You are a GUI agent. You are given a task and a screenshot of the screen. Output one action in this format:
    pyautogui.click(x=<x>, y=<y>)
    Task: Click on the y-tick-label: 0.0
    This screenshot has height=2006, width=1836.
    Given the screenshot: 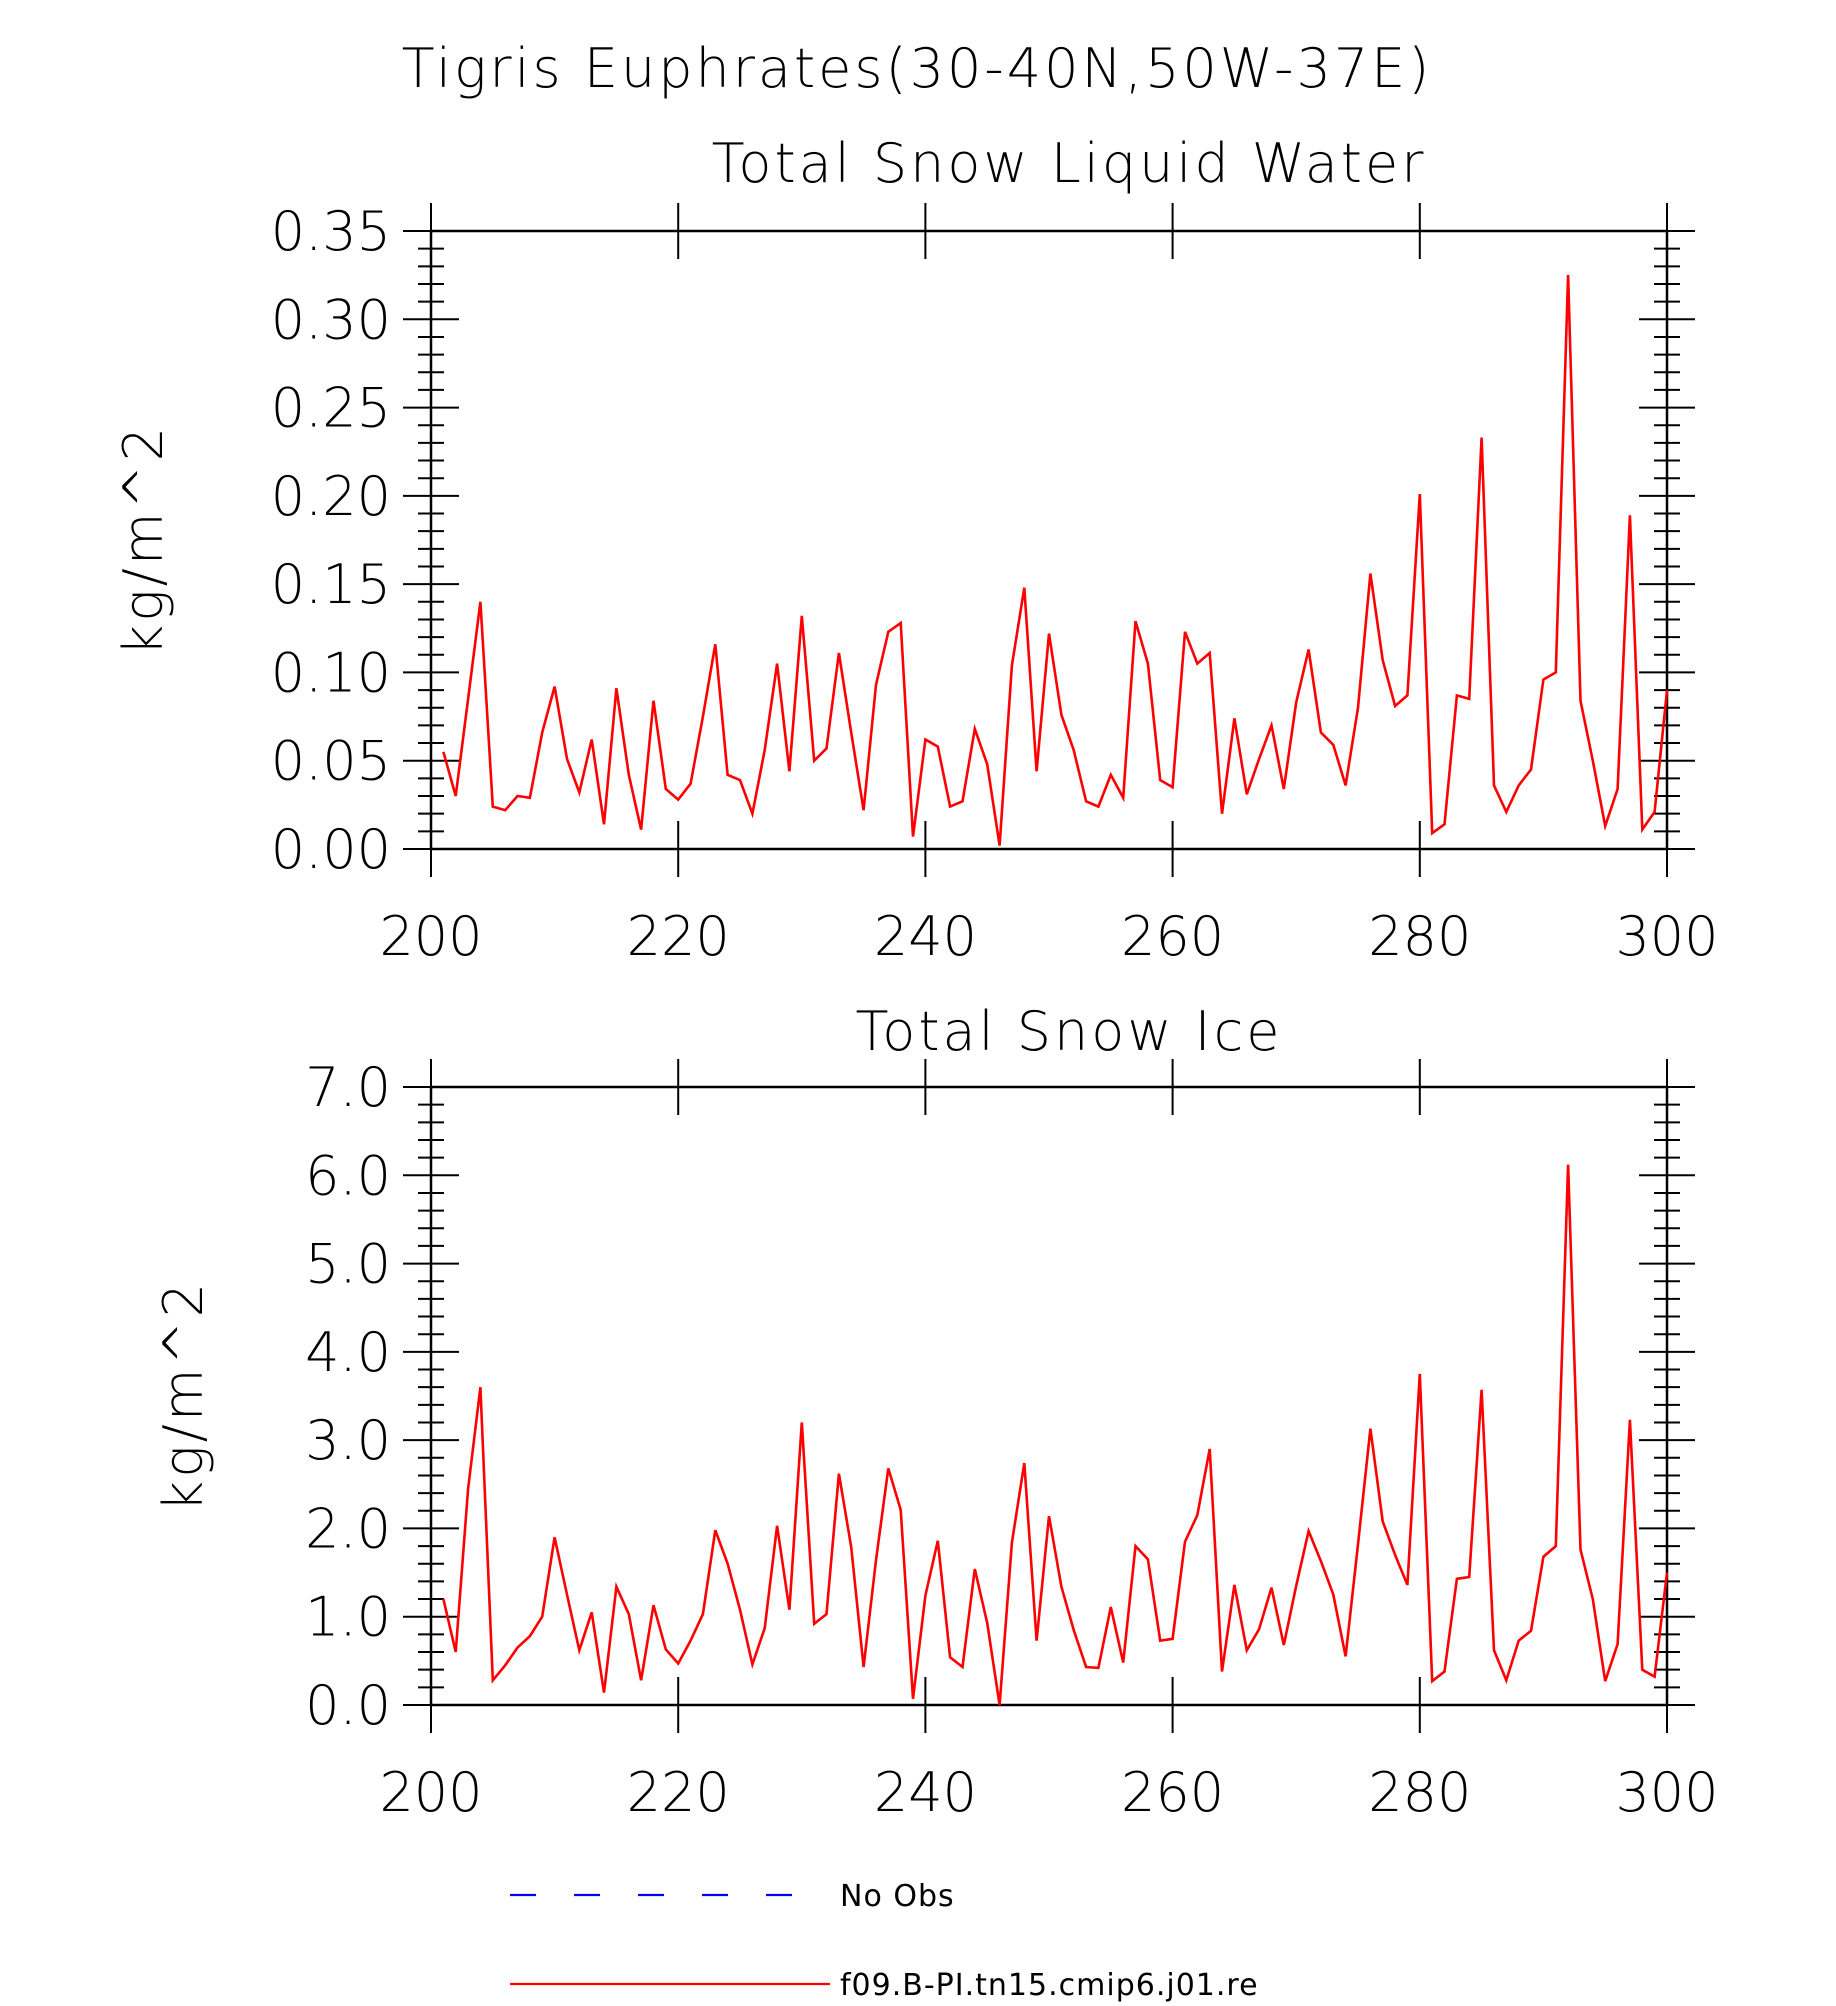 What is the action you would take?
    pyautogui.click(x=348, y=1705)
    